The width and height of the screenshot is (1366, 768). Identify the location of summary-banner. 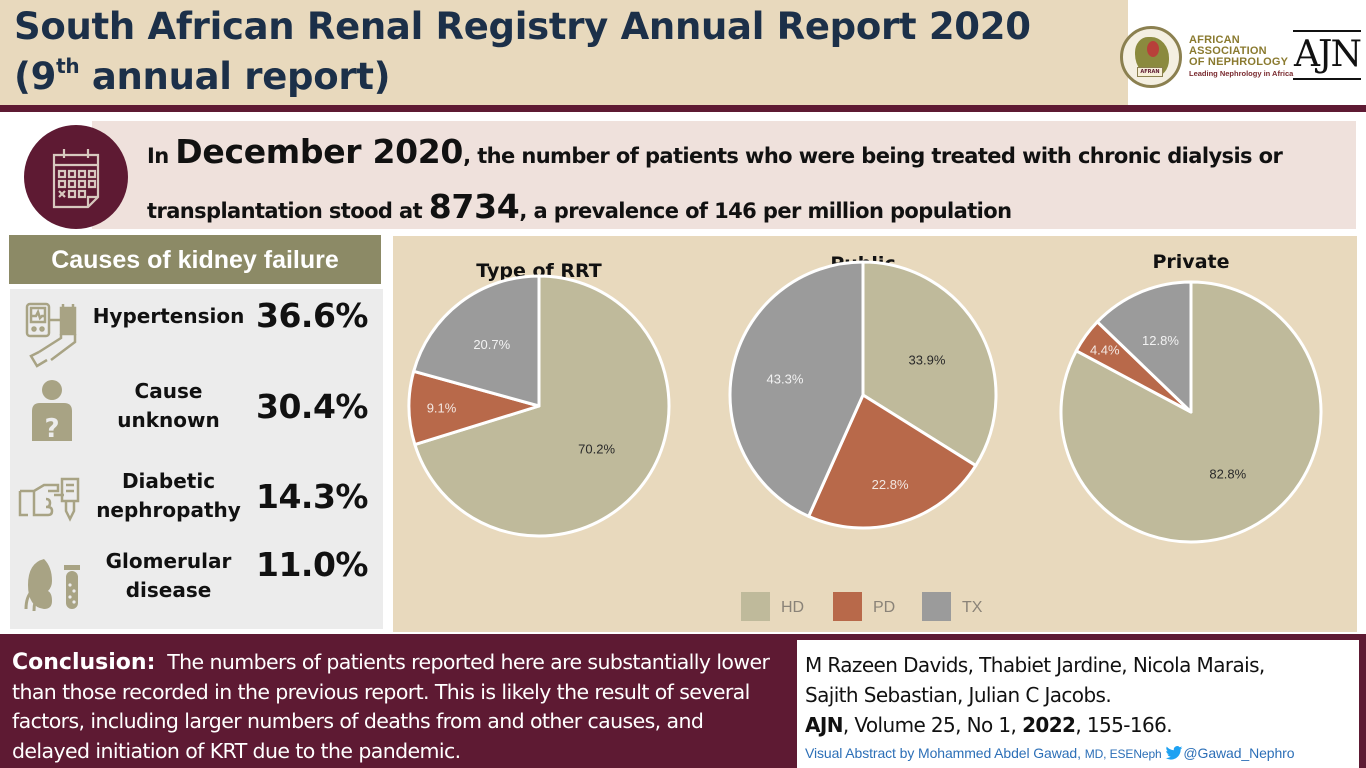
(724, 175).